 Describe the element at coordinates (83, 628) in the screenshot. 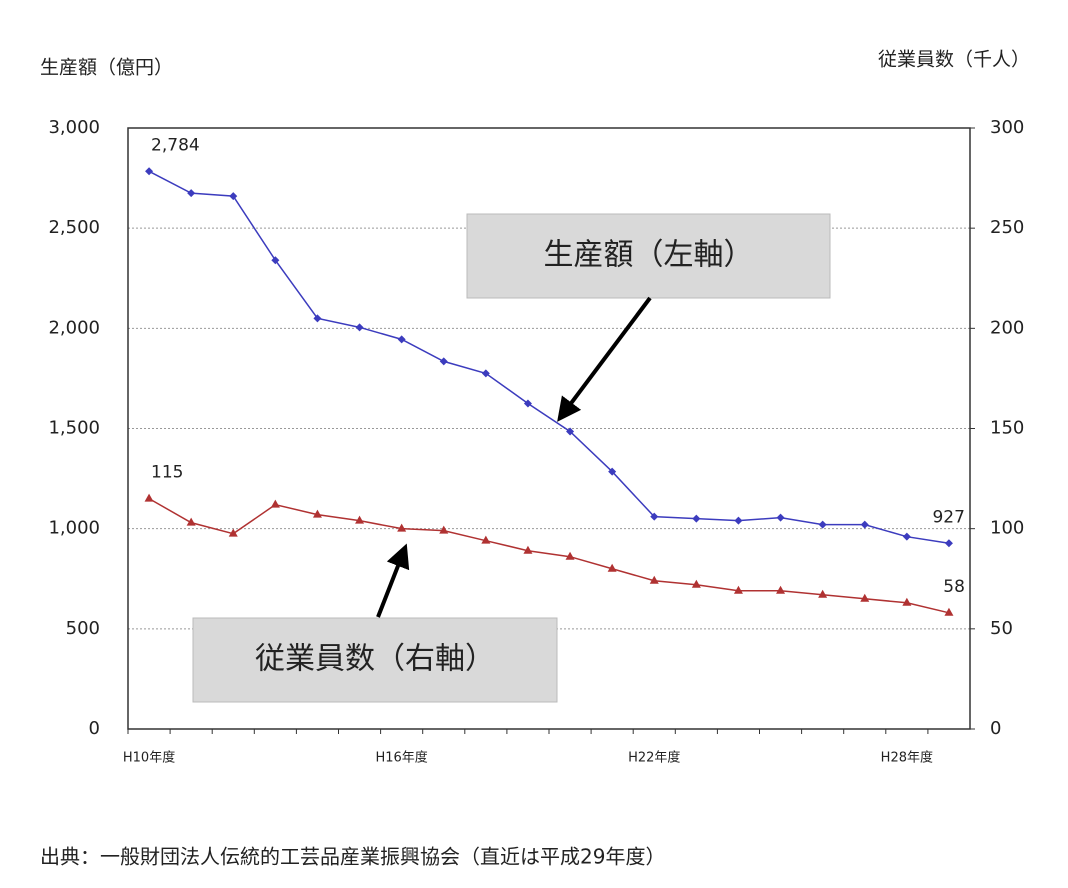

I see `y-tick-label: 500` at that location.